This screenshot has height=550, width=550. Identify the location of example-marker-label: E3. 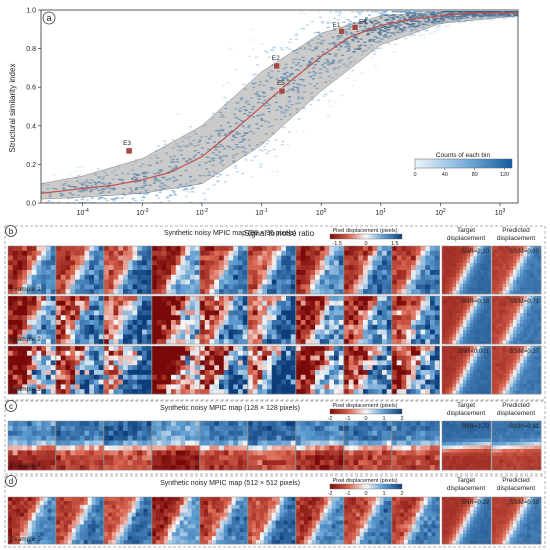
(127, 143).